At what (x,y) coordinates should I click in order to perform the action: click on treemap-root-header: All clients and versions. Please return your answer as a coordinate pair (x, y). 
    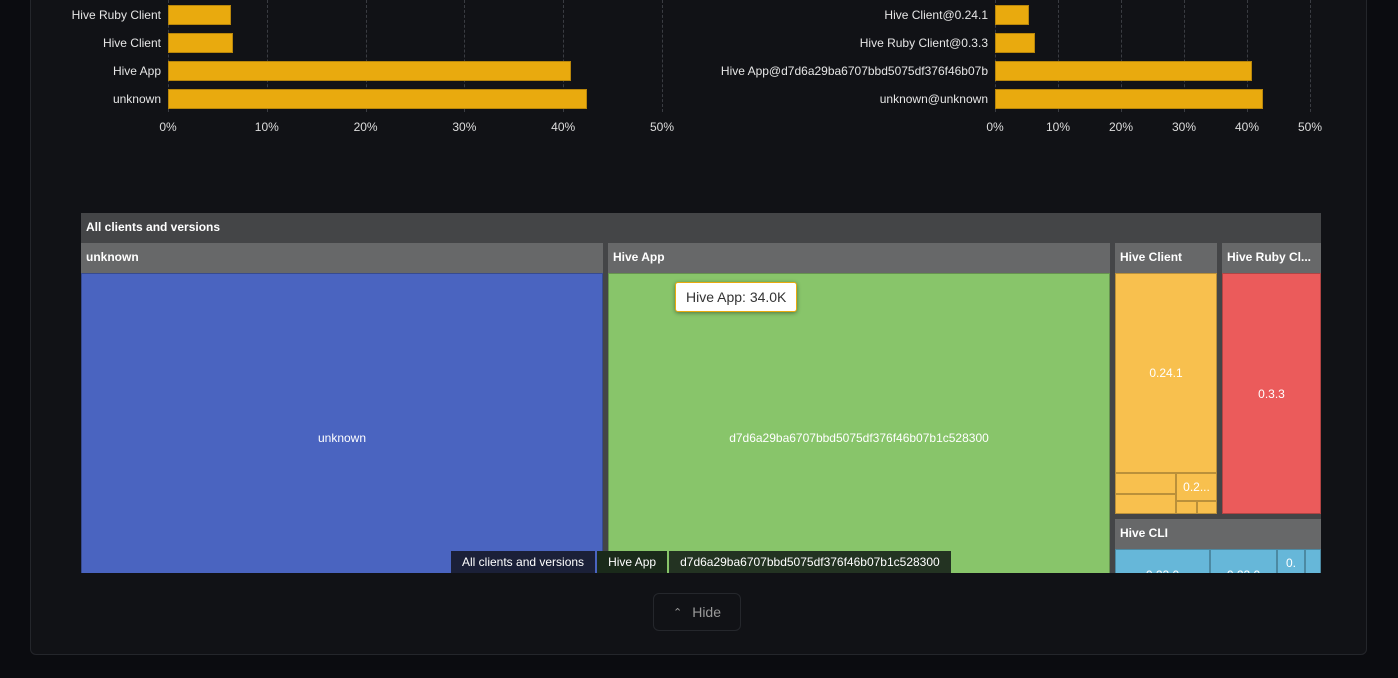
    Looking at the image, I should click on (701, 228).